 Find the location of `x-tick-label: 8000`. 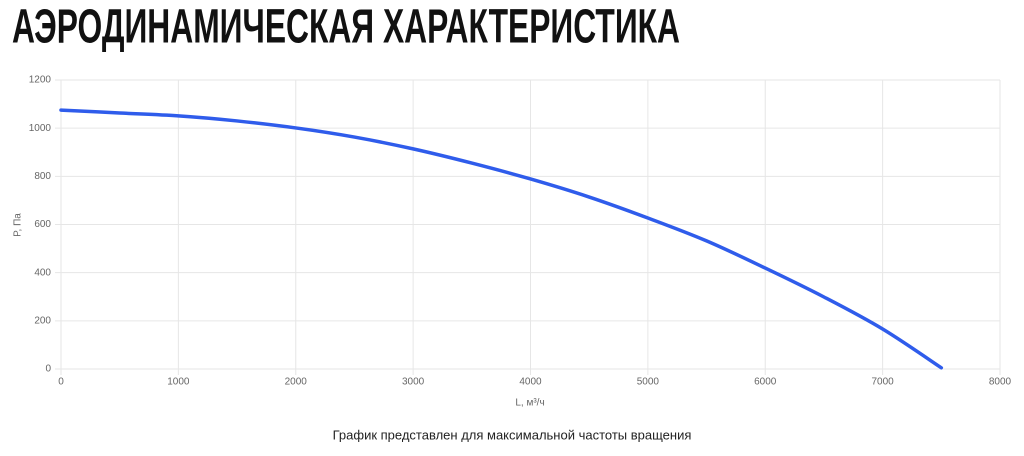

x-tick-label: 8000 is located at coordinates (1000, 382).